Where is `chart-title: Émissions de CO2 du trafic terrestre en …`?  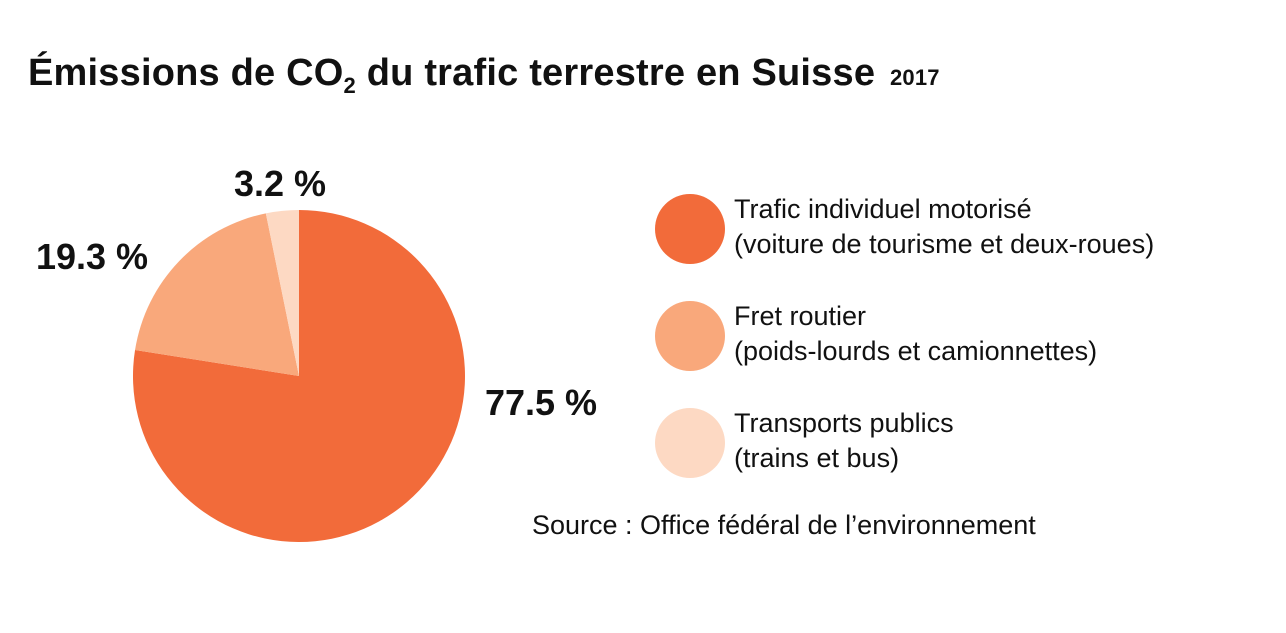
chart-title: Émissions de CO2 du trafic terrestre en … is located at coordinates (484, 75).